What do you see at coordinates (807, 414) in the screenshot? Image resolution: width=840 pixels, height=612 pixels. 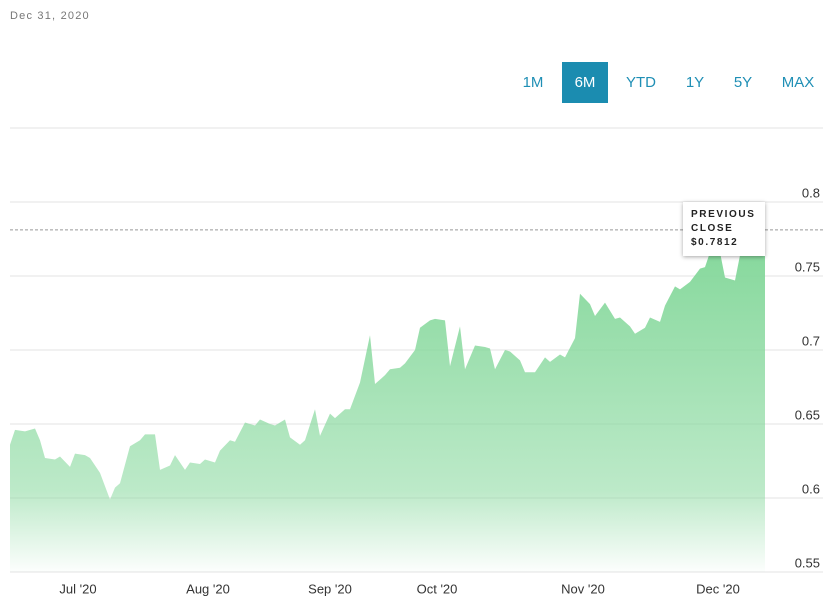 I see `y-tick-label: 0.65` at bounding box center [807, 414].